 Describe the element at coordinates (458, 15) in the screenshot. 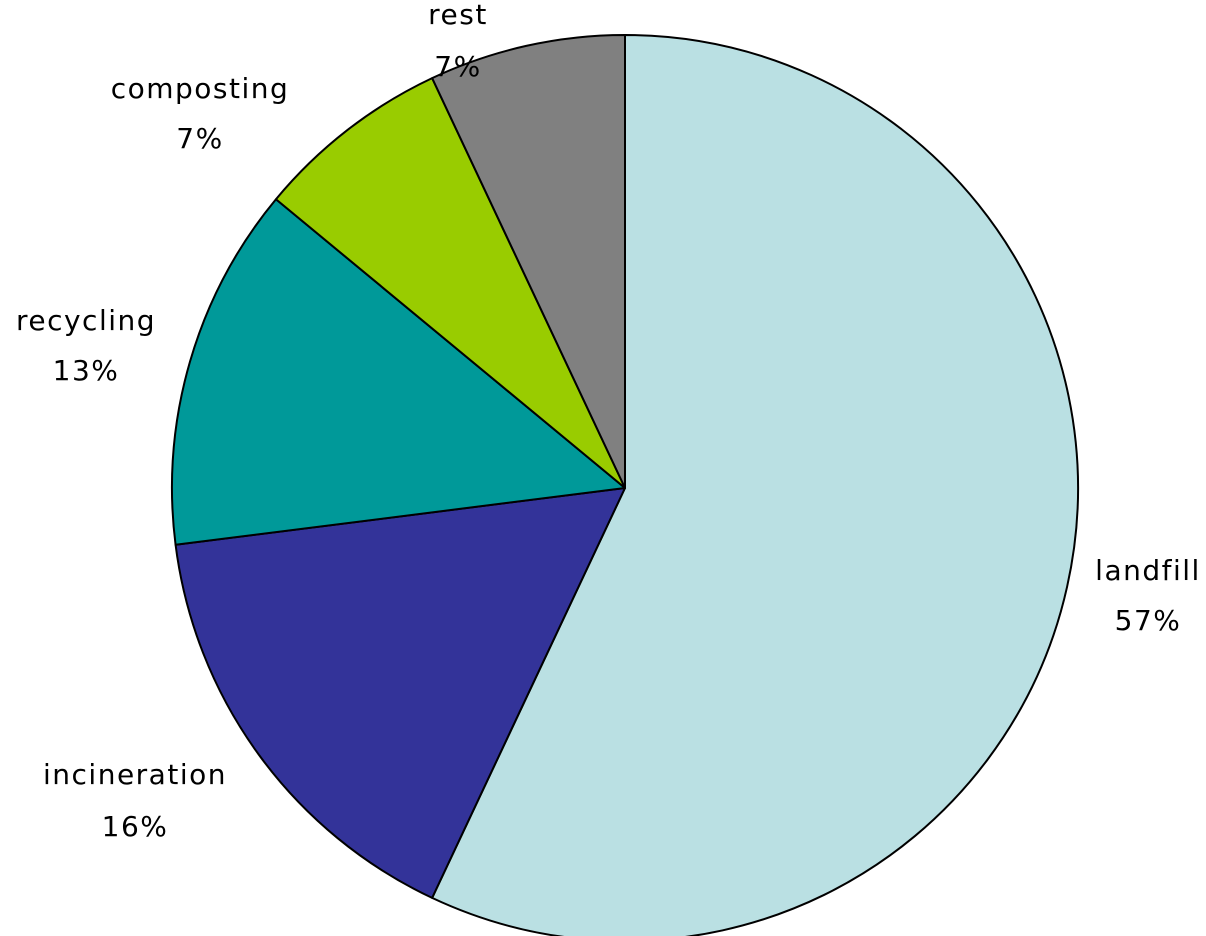

I see `slice-label-rest: rest` at that location.